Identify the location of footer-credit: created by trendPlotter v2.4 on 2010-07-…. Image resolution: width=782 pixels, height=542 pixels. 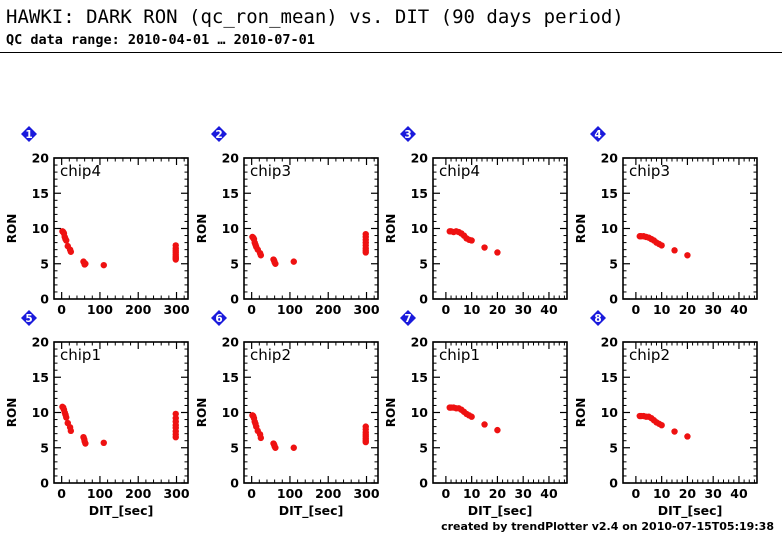
(607, 526).